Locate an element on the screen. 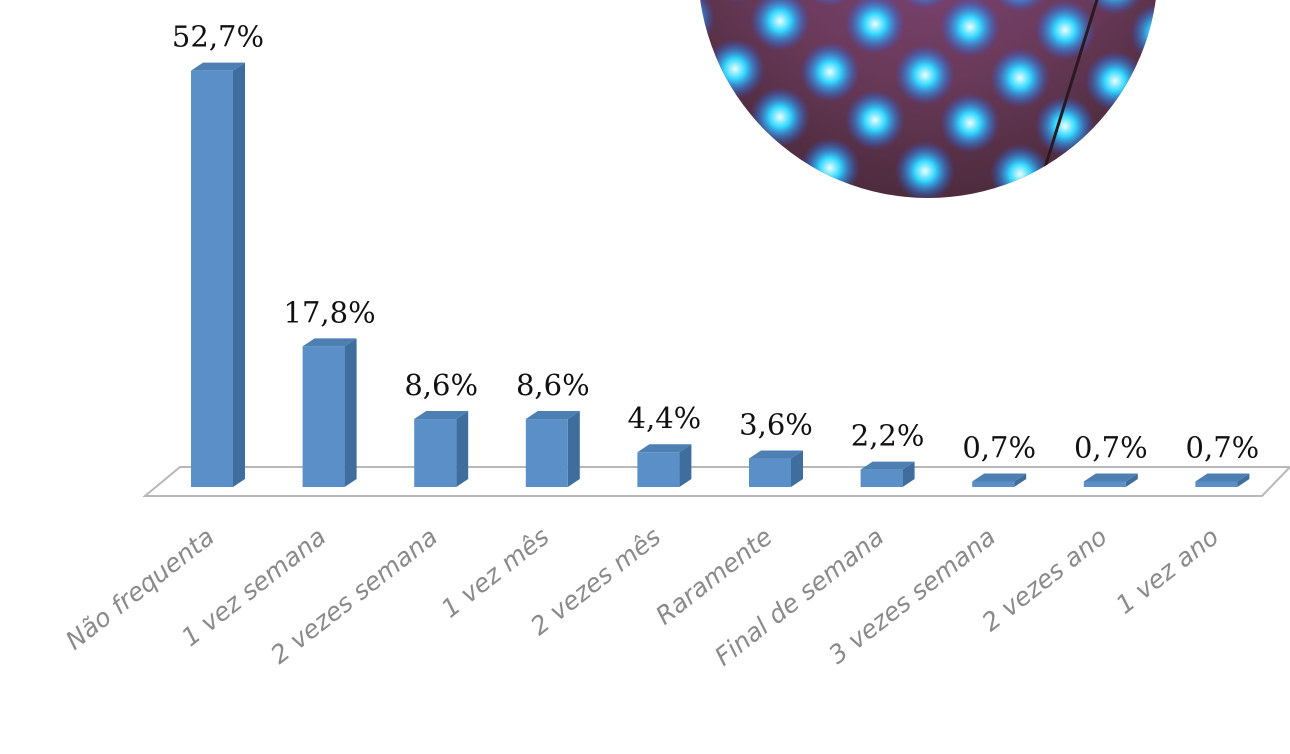 The height and width of the screenshot is (754, 1290). decorative-photo is located at coordinates (950, 106).